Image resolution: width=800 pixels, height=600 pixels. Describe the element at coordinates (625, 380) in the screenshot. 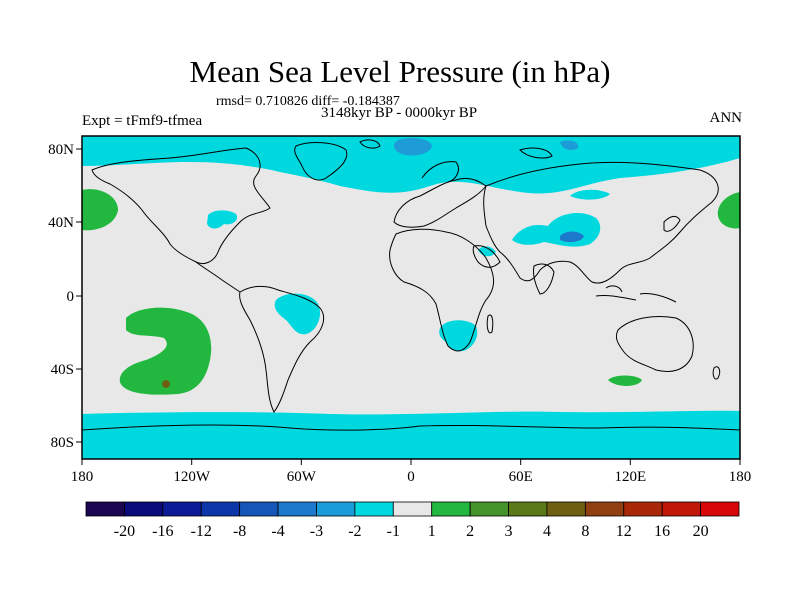

I see `south-indian-positive-anomaly` at that location.